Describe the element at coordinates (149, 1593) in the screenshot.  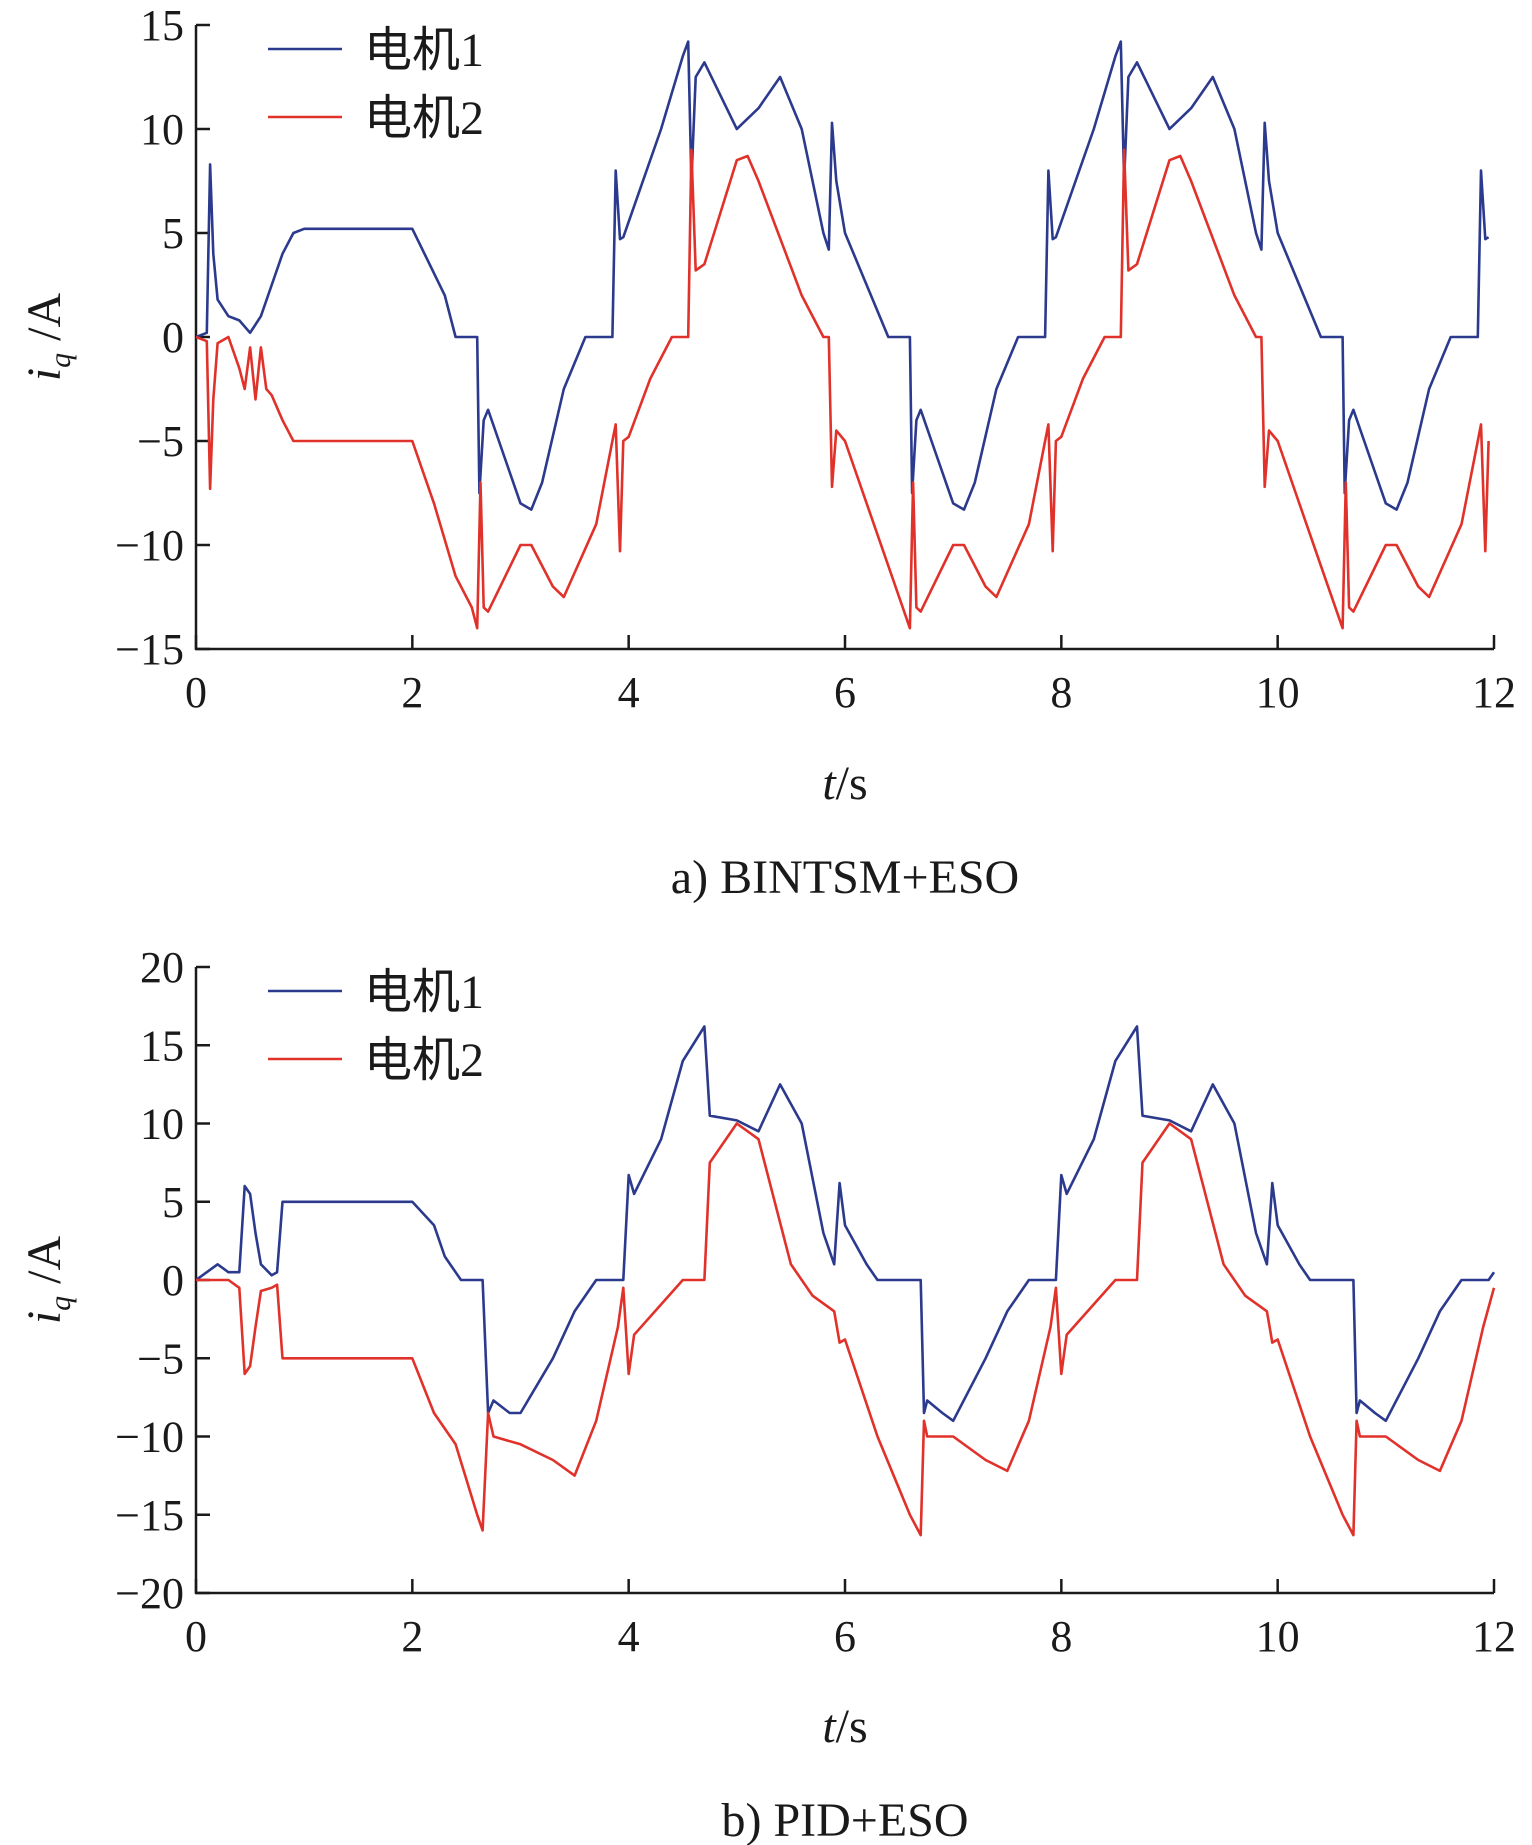
I see `y-tick-label: −20` at that location.